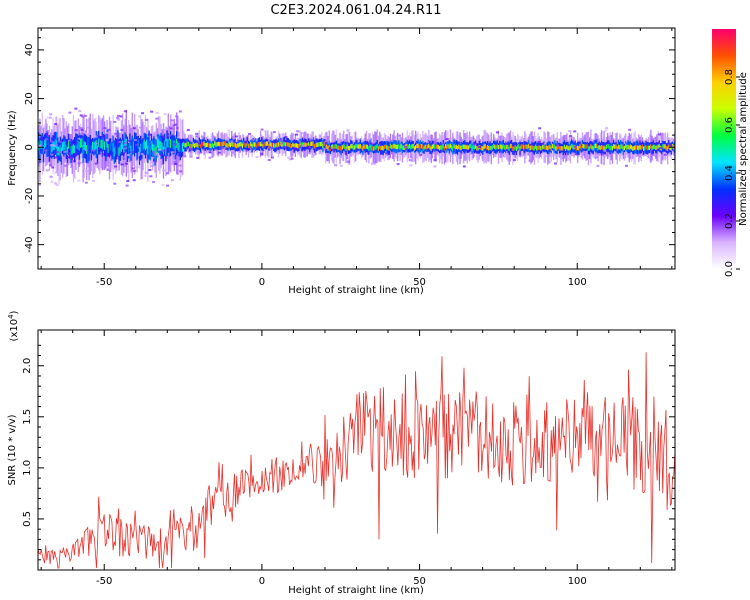 The image size is (750, 600). What do you see at coordinates (29, 98) in the screenshot?
I see `spectrogram-y-tick-label: 20` at bounding box center [29, 98].